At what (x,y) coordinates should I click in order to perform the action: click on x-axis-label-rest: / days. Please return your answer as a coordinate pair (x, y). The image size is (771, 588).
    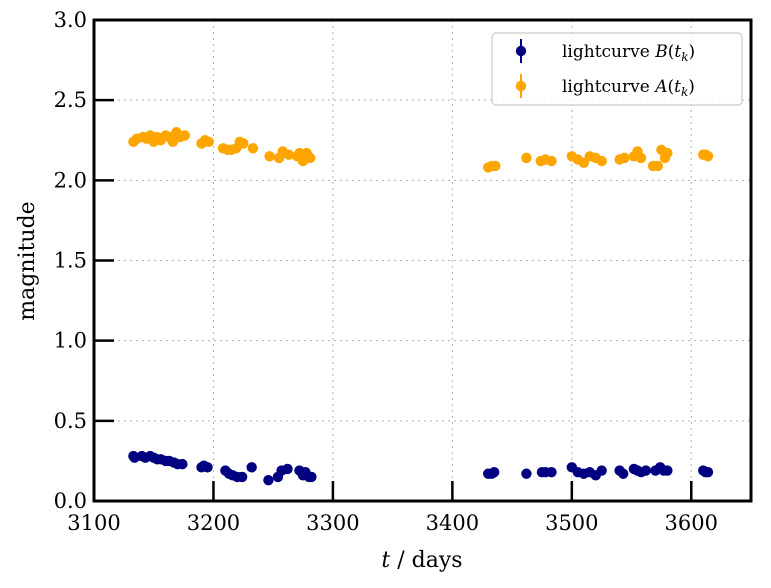
    Looking at the image, I should click on (426, 560).